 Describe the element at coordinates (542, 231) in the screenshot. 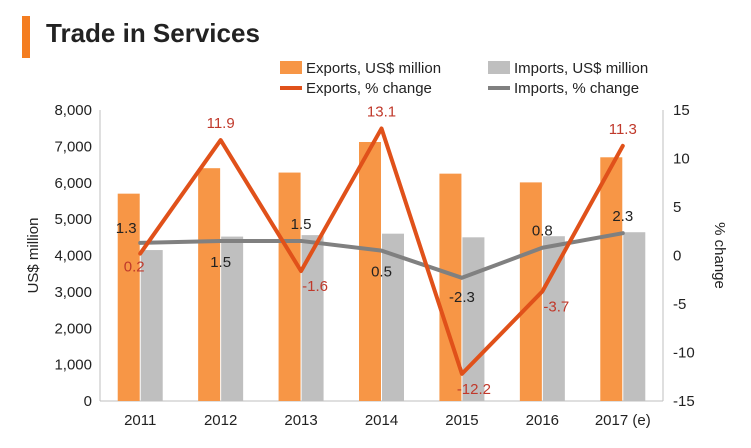

I see `imports-change-label: 0.8` at that location.